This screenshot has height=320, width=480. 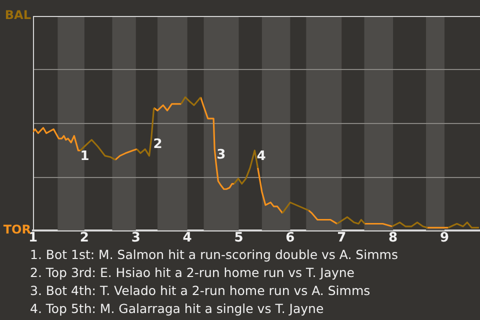 I want to click on x-tick-label: 6, so click(x=290, y=238).